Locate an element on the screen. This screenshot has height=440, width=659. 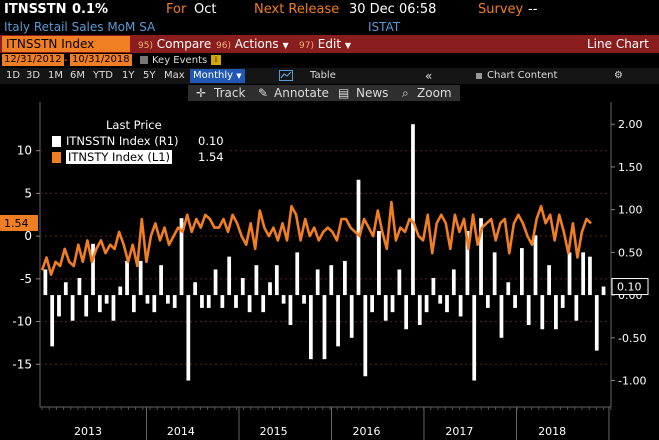
frequency-dropdown: Monthly ▼ is located at coordinates (217, 76).